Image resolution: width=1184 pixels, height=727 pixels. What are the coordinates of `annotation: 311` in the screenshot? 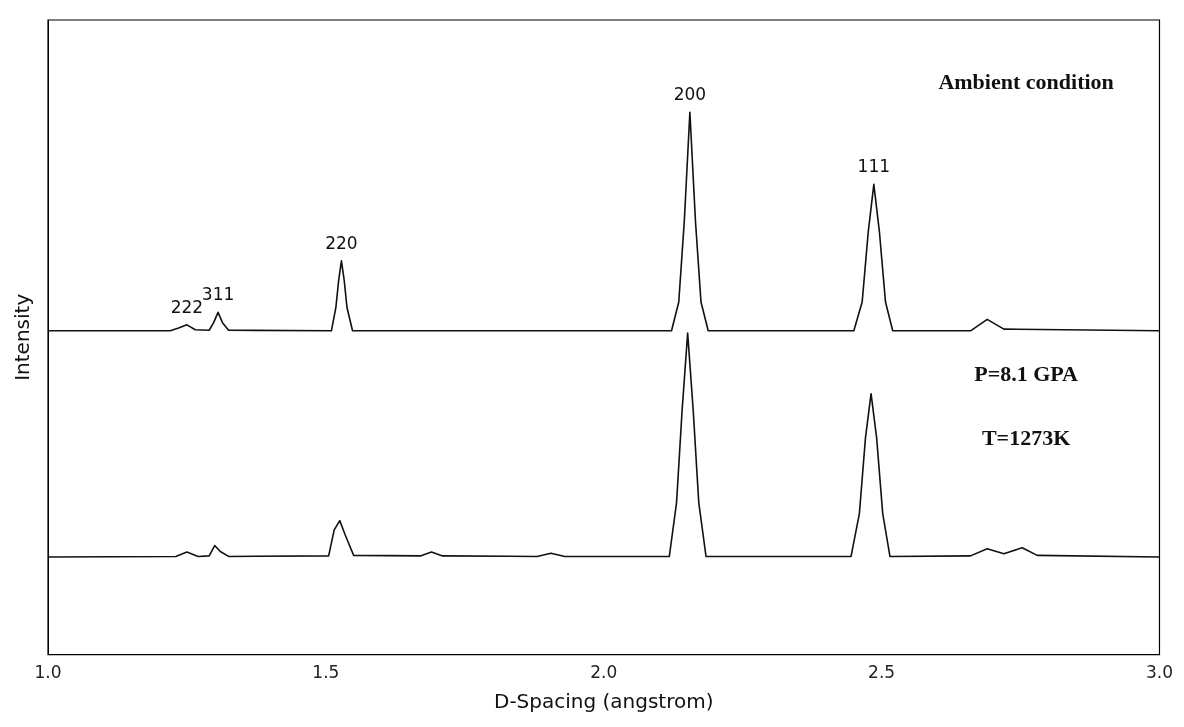 It's located at (218, 294).